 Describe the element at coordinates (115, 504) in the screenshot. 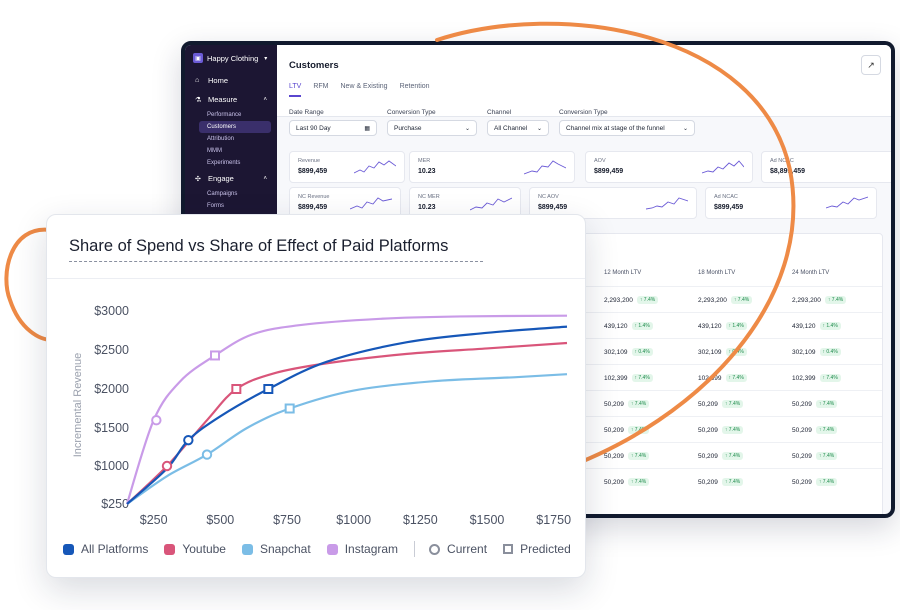

I see `y-tick-label: $250` at that location.